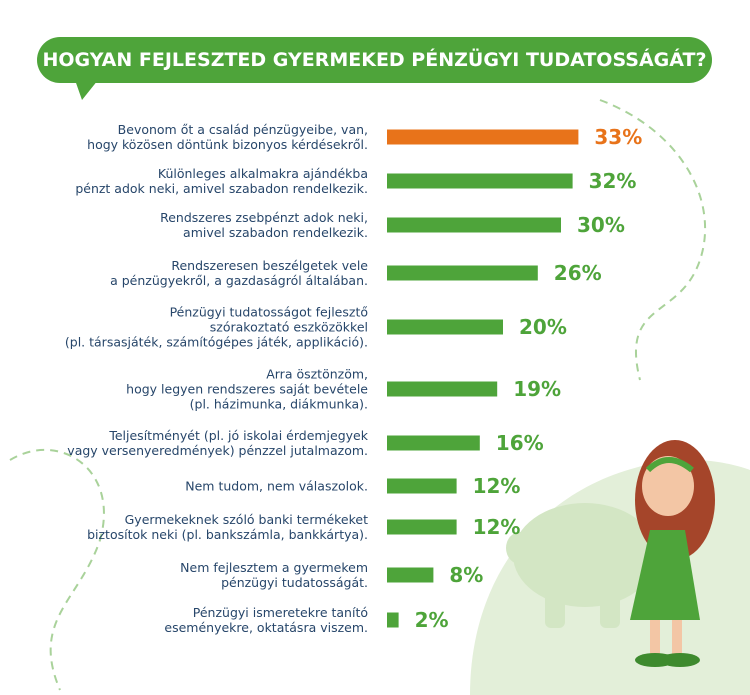  I want to click on category-label: Nem tudom, nem válaszolok., so click(276, 486).